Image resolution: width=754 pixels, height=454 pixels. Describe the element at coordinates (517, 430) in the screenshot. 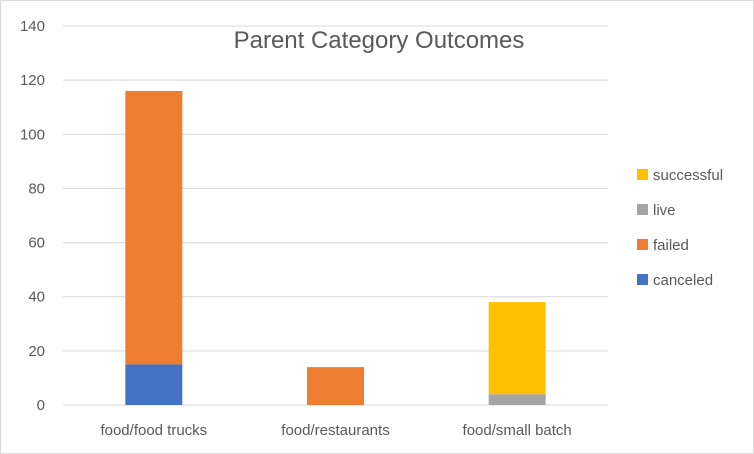

I see `x-category-label: food/small batch` at that location.